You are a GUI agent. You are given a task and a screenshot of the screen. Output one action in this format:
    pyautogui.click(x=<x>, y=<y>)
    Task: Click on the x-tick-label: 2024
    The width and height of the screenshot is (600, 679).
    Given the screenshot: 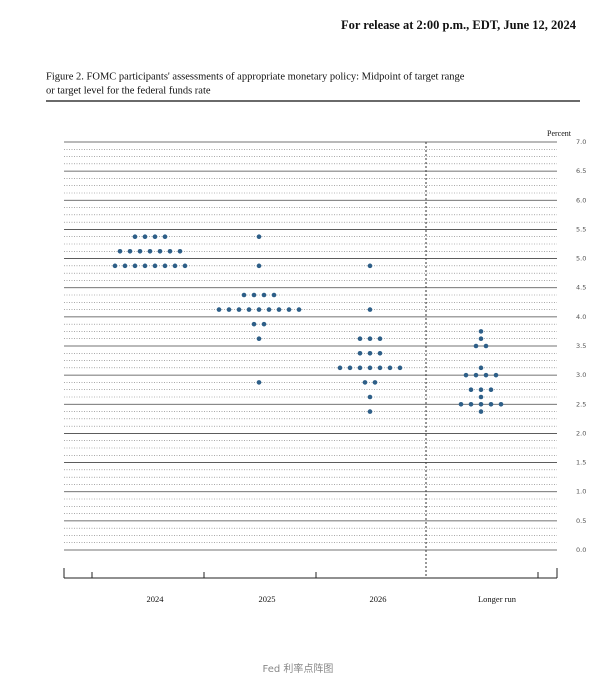 What is the action you would take?
    pyautogui.click(x=156, y=599)
    